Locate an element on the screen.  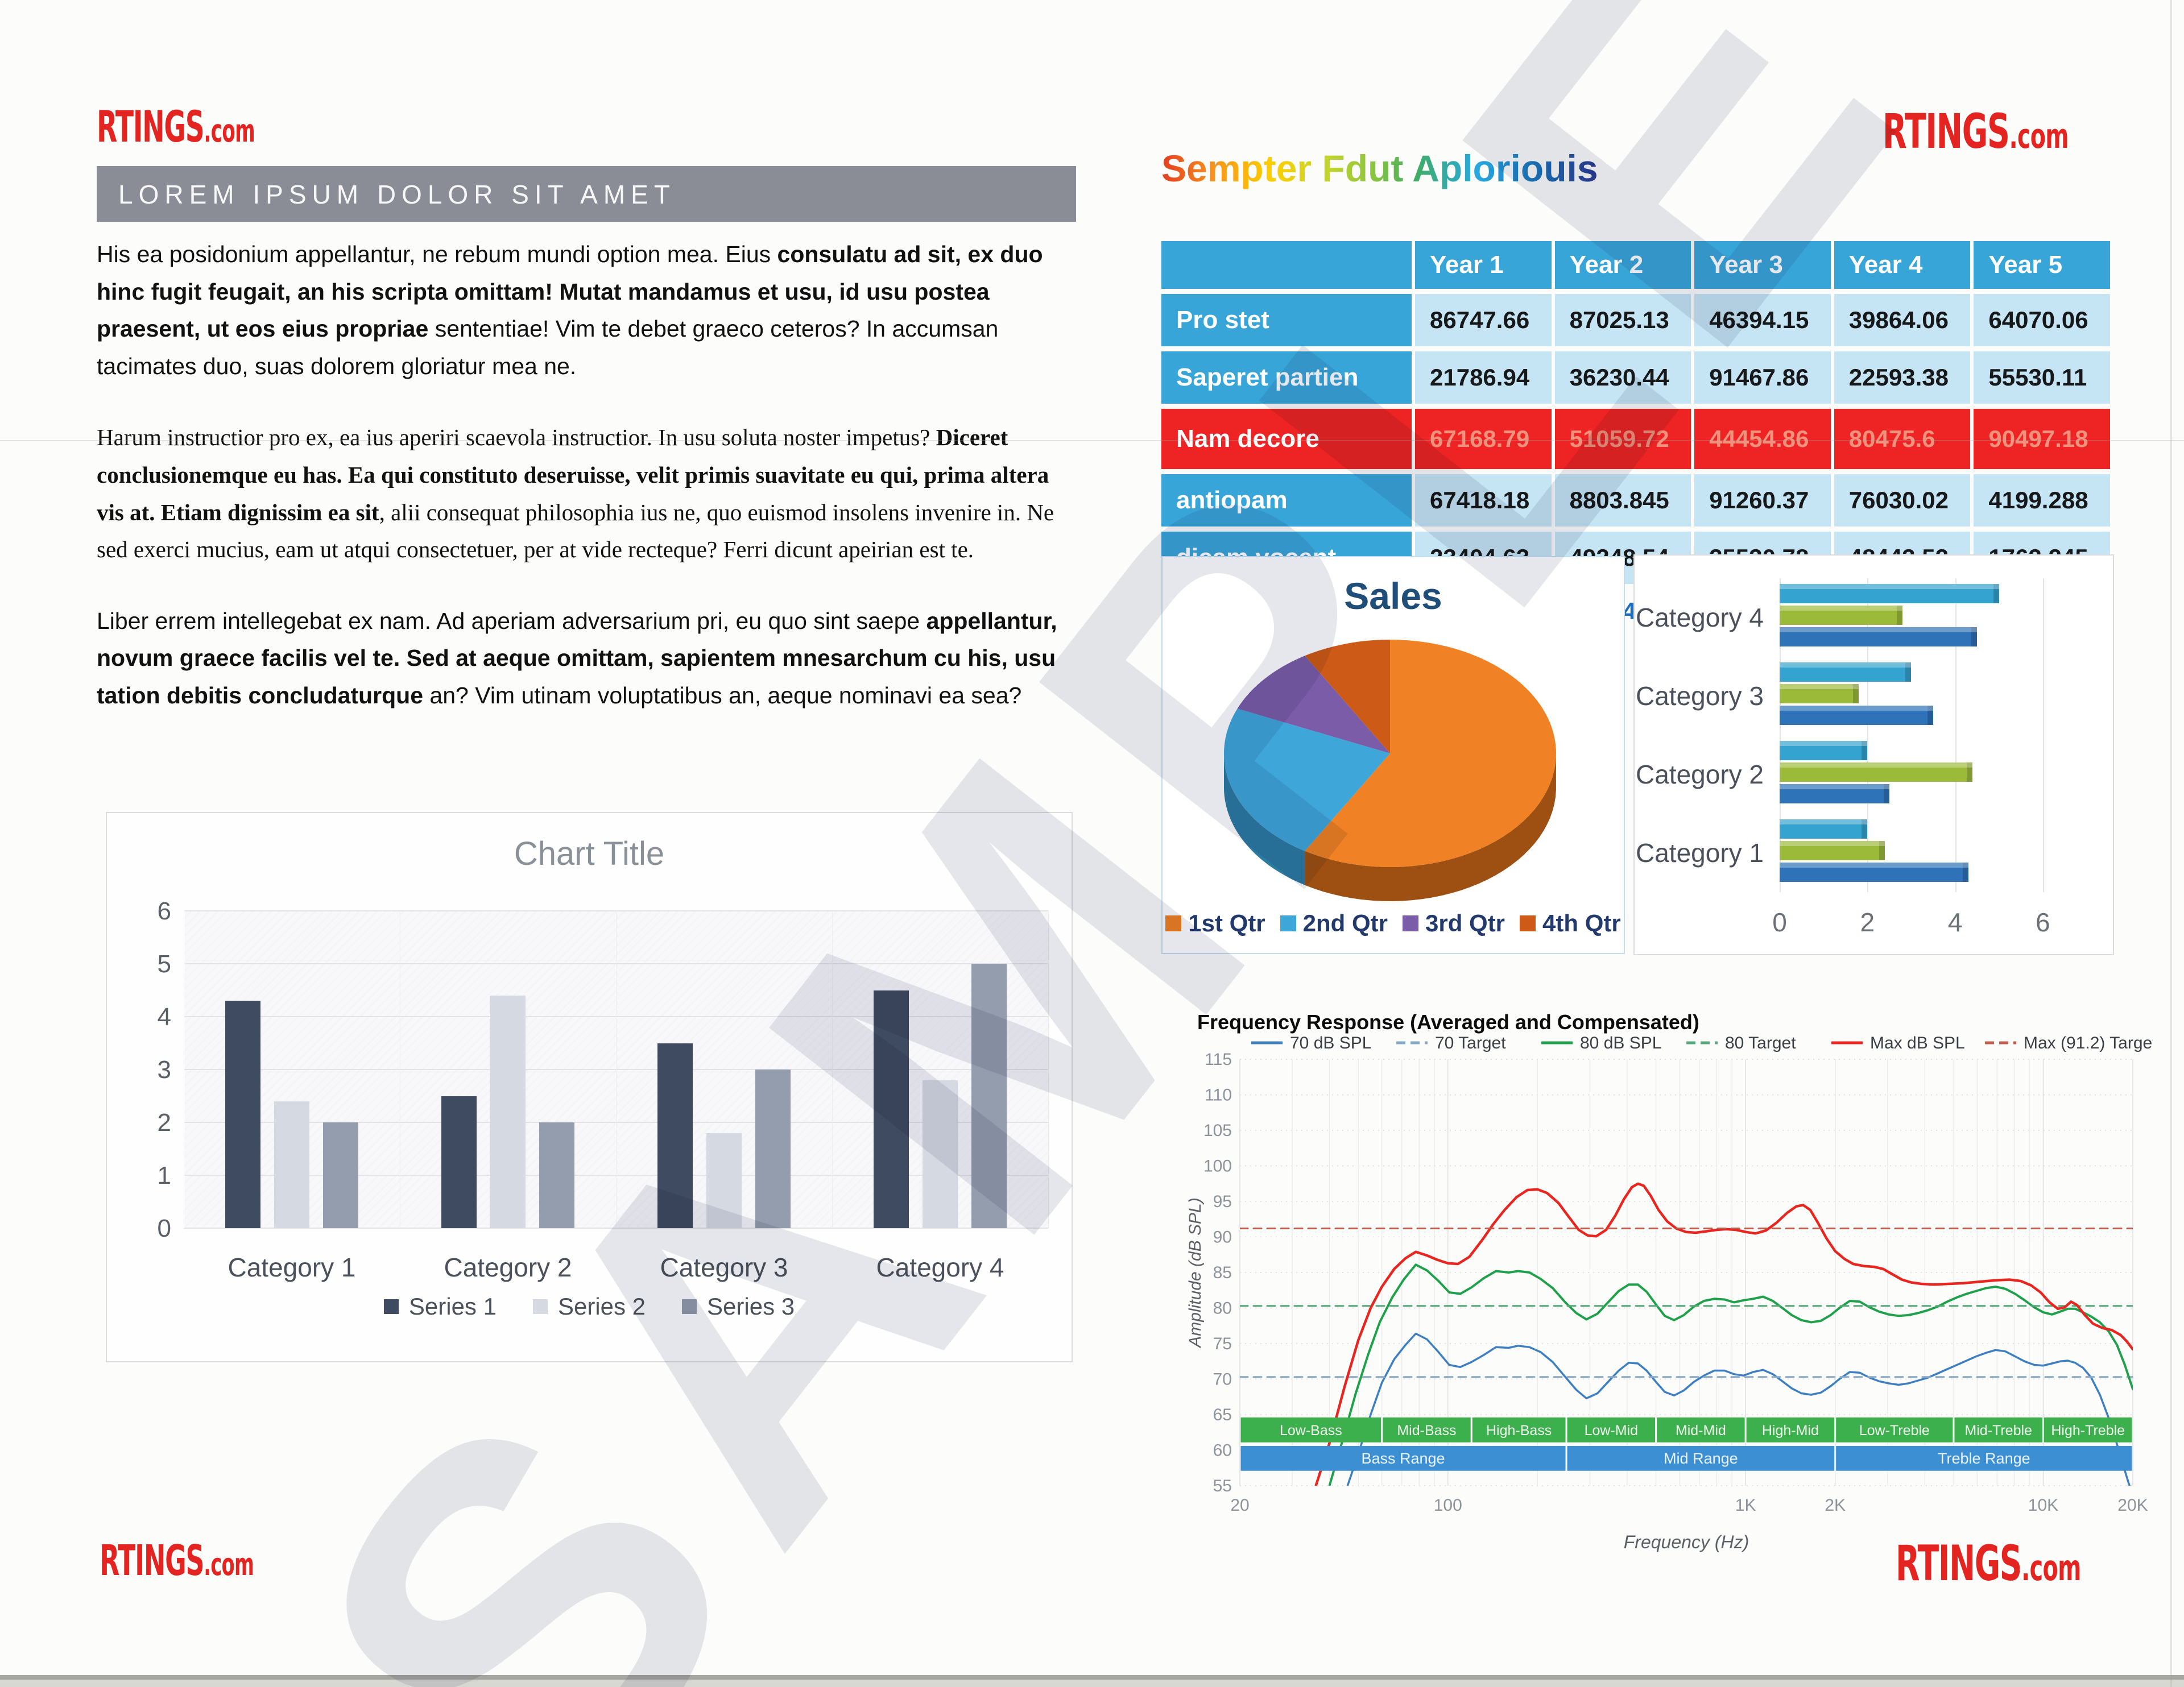
pie-slice-4thqtr is located at coordinates (1347, 696).